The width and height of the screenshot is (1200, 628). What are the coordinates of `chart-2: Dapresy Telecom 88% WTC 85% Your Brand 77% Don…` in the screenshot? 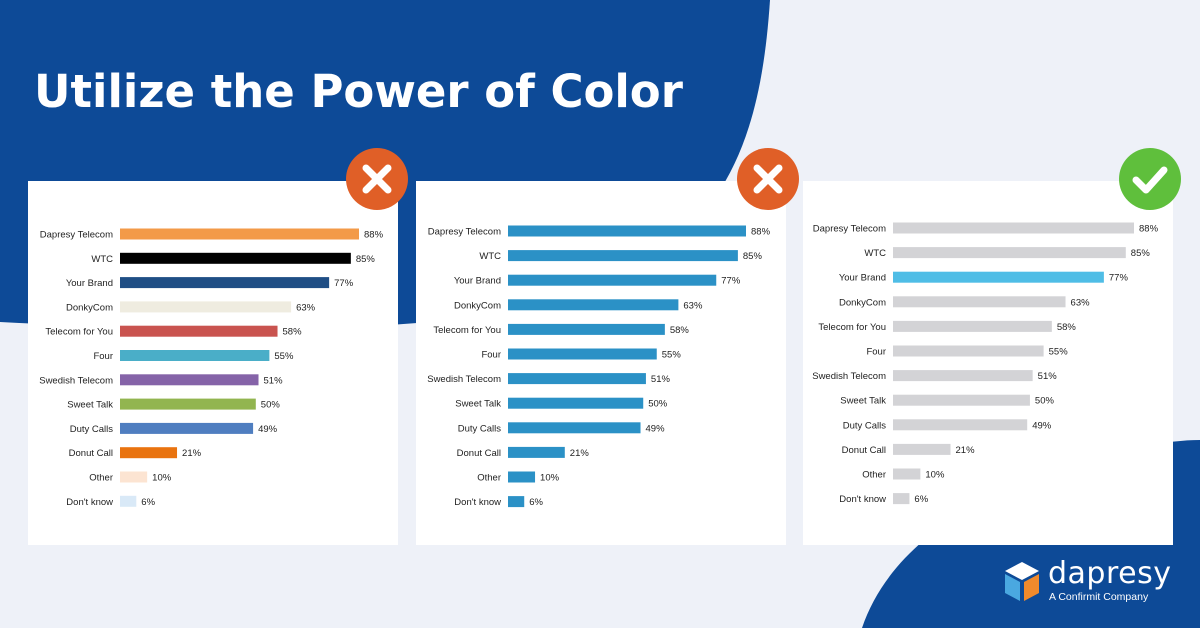 It's located at (599, 366).